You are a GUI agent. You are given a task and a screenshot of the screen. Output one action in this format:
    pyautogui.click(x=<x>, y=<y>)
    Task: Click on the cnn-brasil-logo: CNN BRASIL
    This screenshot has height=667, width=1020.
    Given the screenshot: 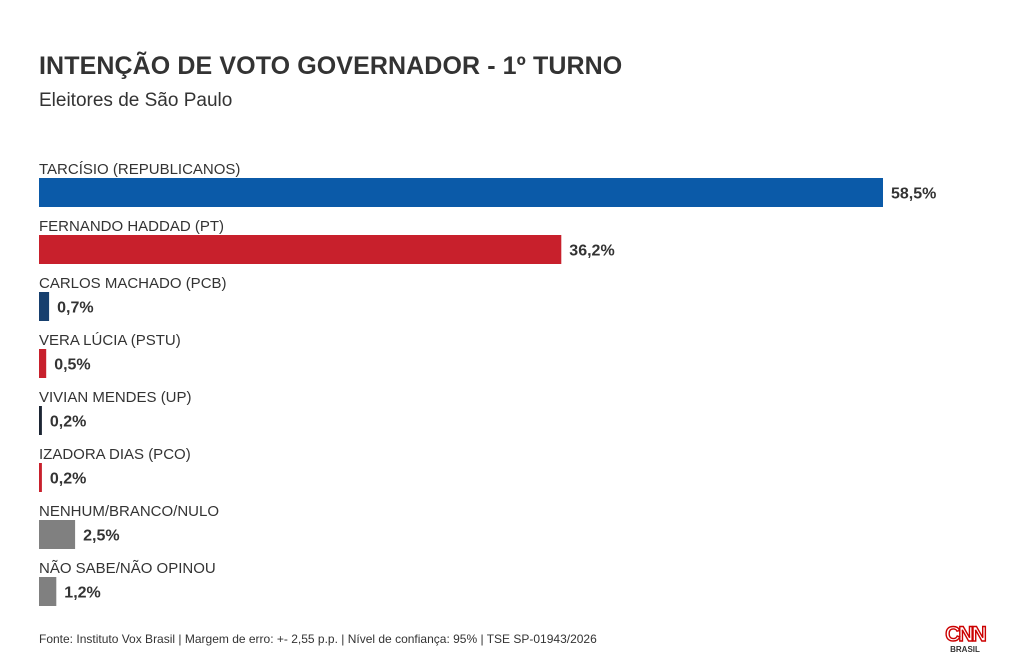 What is the action you would take?
    pyautogui.click(x=967, y=638)
    